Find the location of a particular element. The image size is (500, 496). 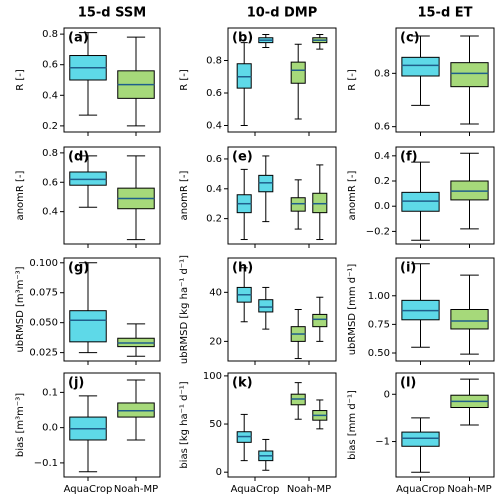

y-axis-label: bias [kg ha⁻¹ d⁻¹] is located at coordinates (184, 424).